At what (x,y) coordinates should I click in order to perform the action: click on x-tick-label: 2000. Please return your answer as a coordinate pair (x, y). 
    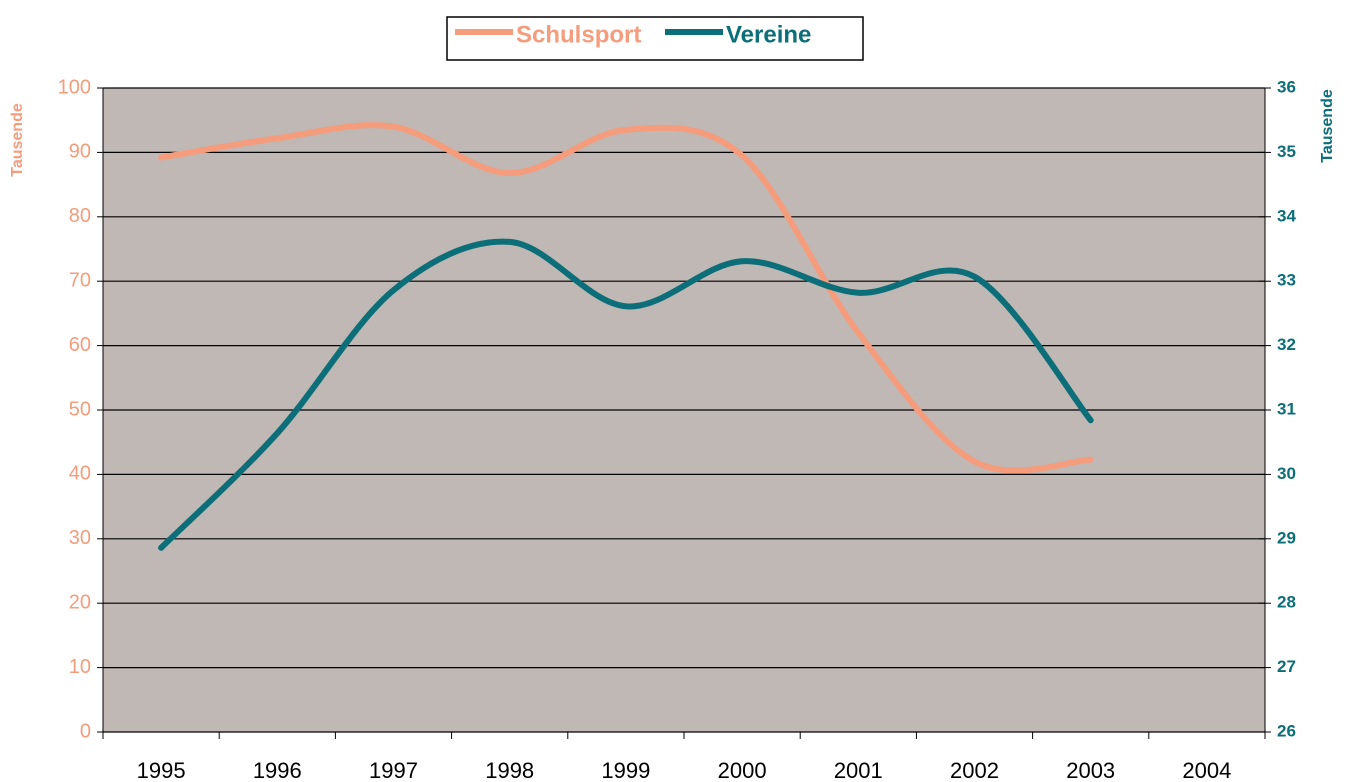
    Looking at the image, I should click on (742, 770).